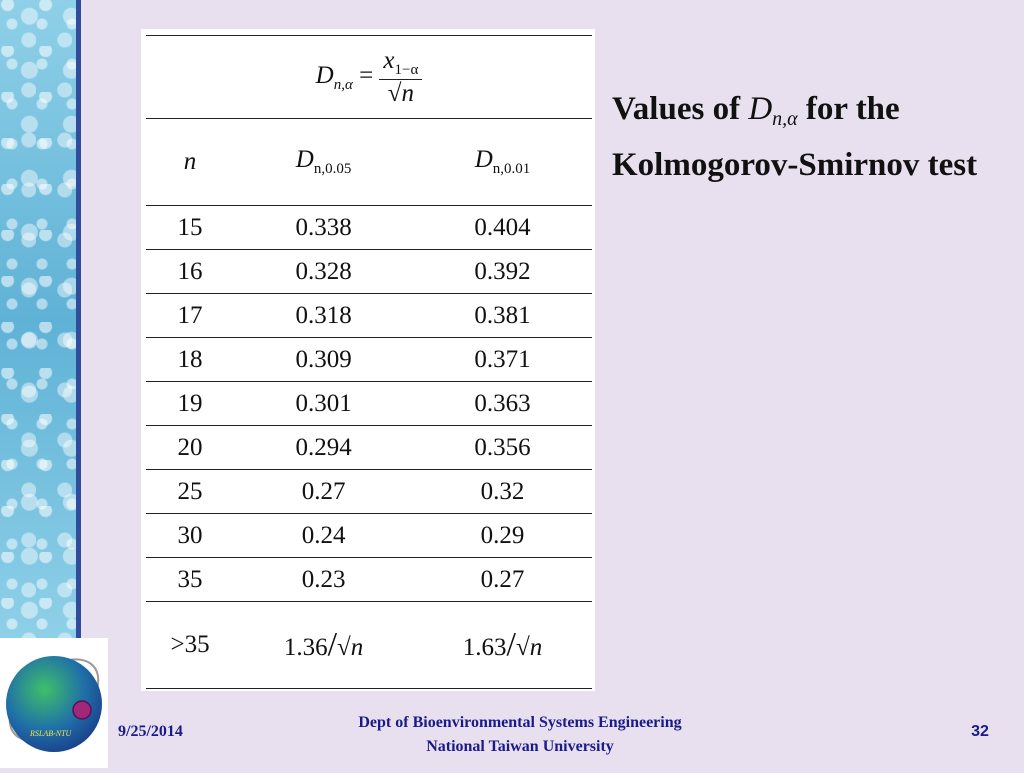  Describe the element at coordinates (502, 359) in the screenshot. I see `cell-d001: 0.371` at that location.